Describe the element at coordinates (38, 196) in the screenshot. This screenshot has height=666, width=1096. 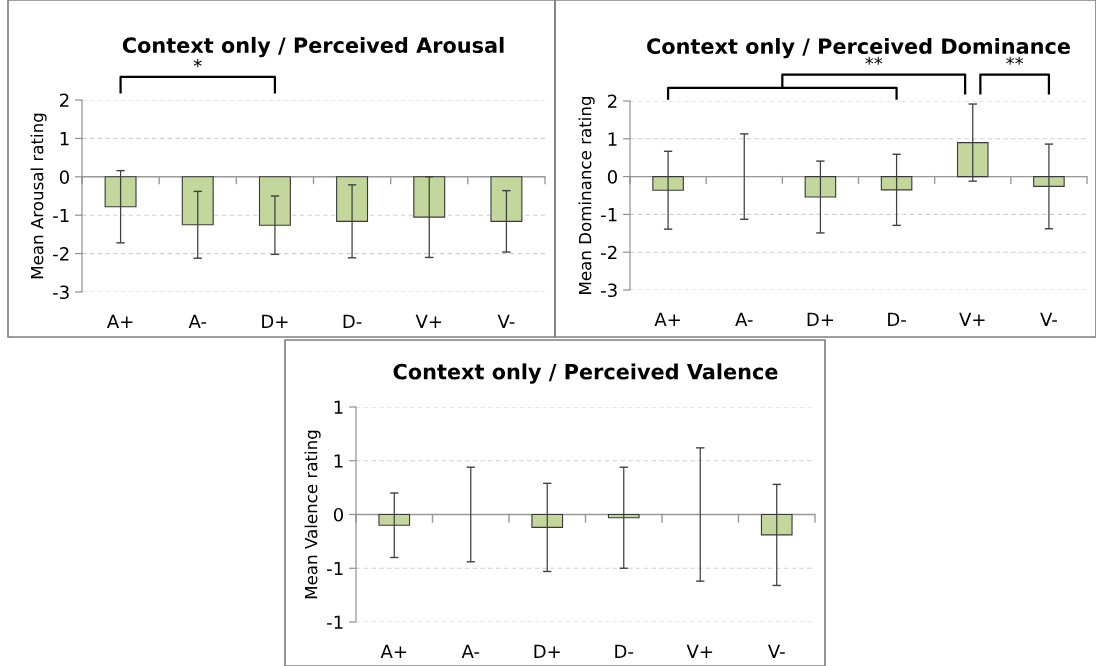
I see `y-axis-title: Mean Arousal rating` at that location.